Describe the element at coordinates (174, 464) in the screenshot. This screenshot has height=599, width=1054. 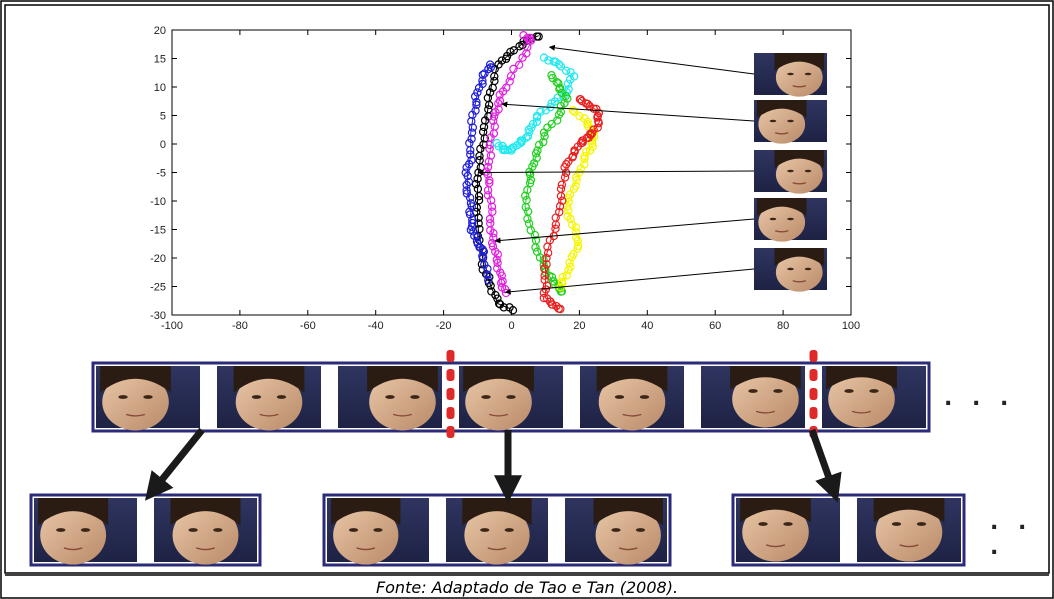
I see `cluster-arrow` at that location.